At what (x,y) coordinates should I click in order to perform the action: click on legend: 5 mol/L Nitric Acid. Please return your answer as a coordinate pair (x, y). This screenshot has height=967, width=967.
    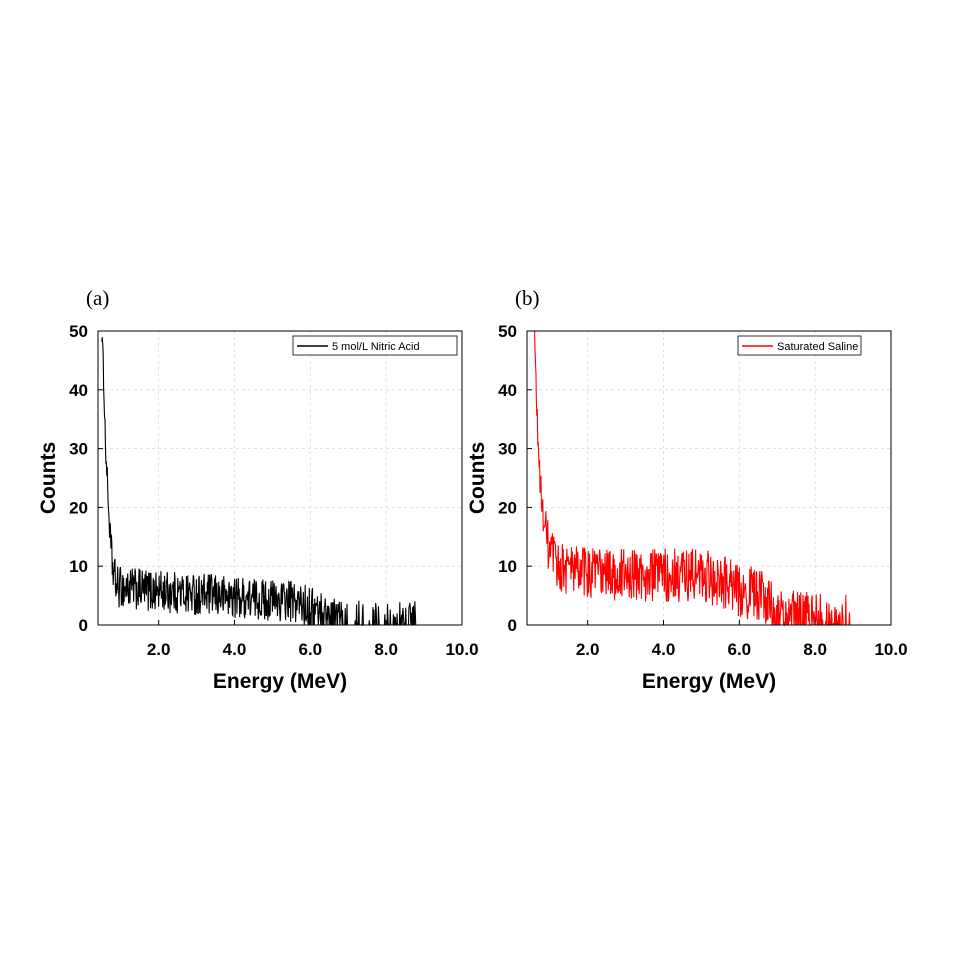
    Looking at the image, I should click on (375, 345).